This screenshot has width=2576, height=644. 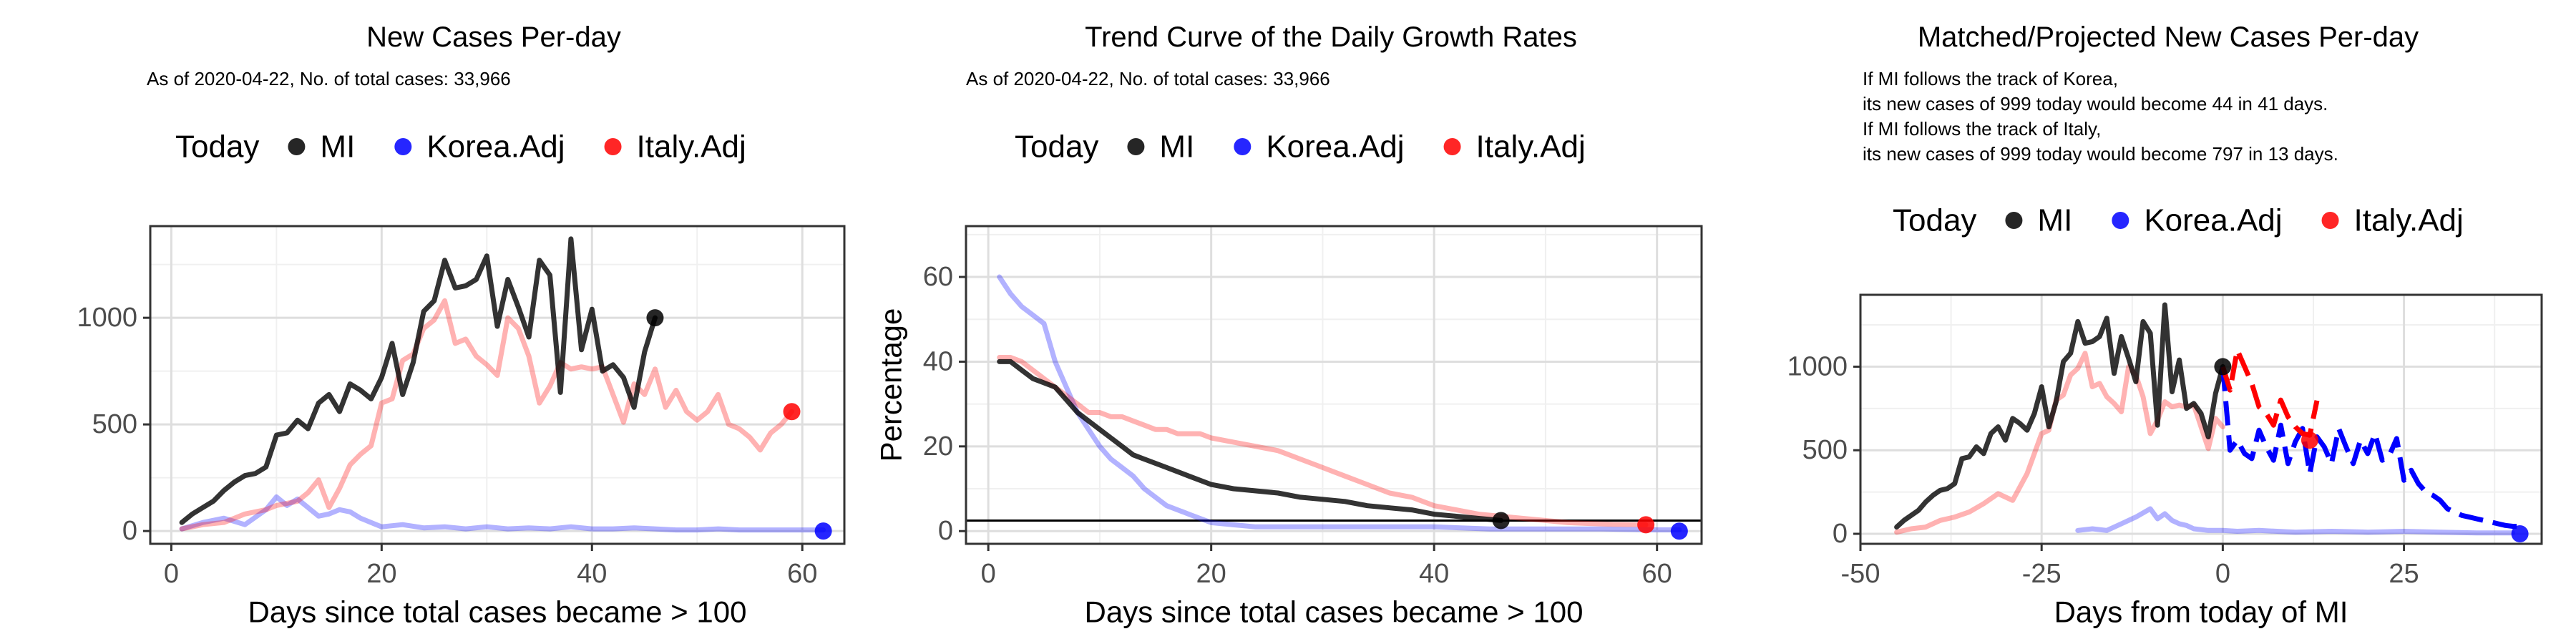 I want to click on series-line-korea-adj-projected, so click(x=2370, y=448).